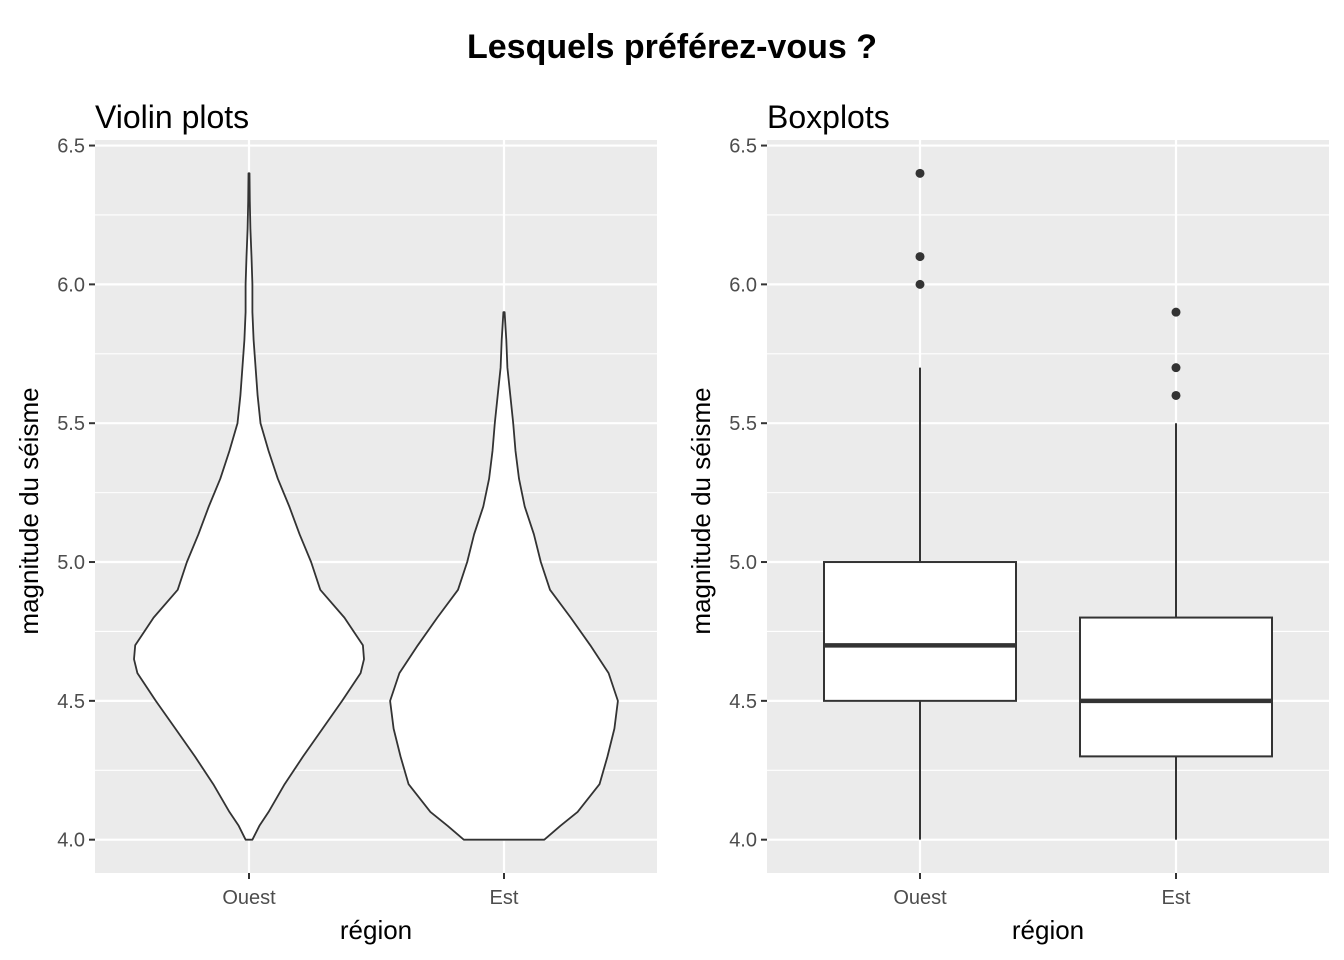 This screenshot has width=1344, height=960. I want to click on y-axis-title-boxplot: magnitude du séisme, so click(701, 510).